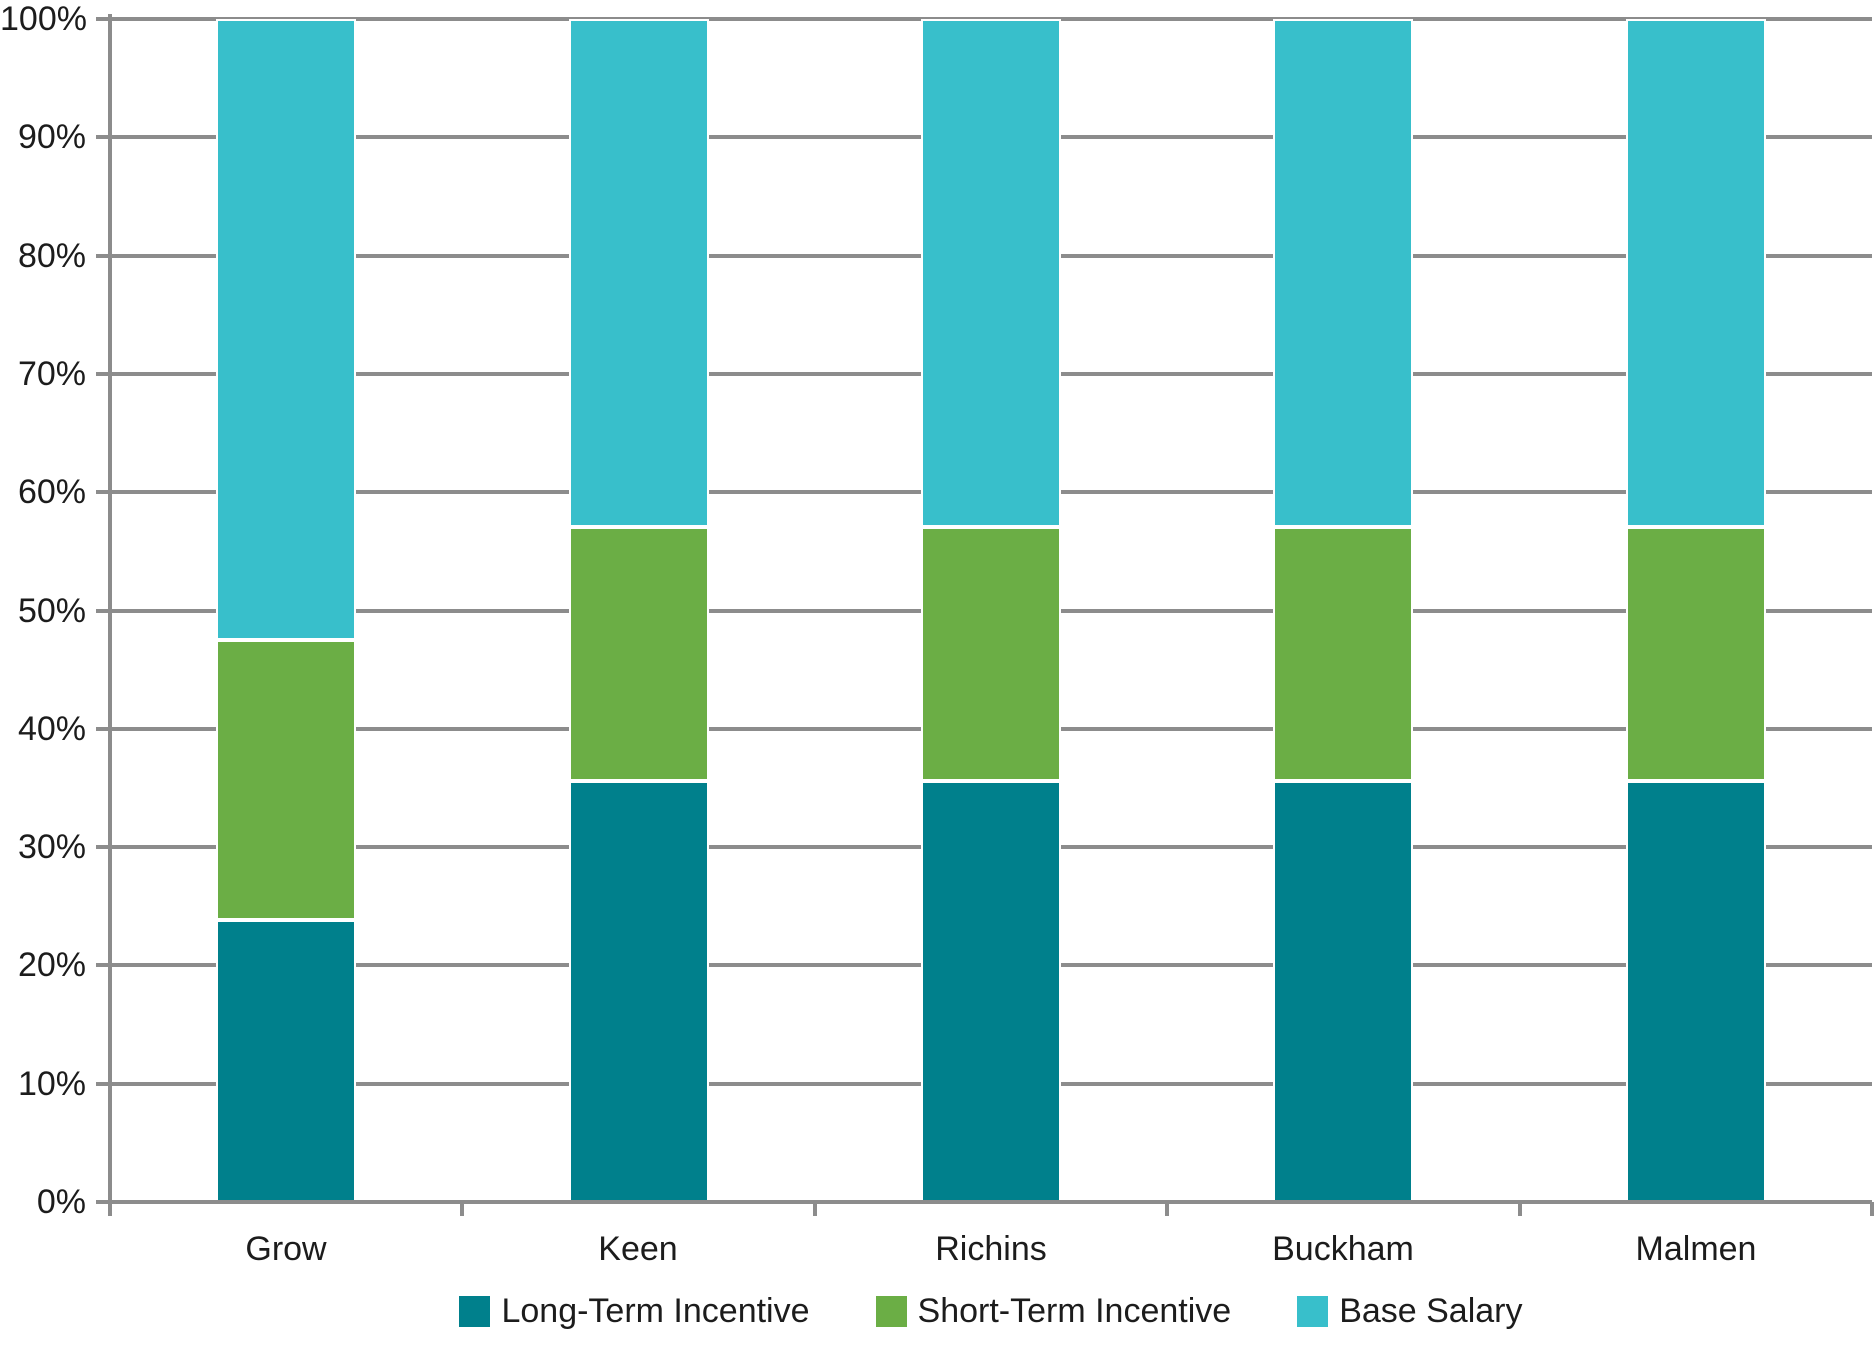 This screenshot has height=1345, width=1875. I want to click on legend-item: Short-Term Incentive, so click(1053, 1311).